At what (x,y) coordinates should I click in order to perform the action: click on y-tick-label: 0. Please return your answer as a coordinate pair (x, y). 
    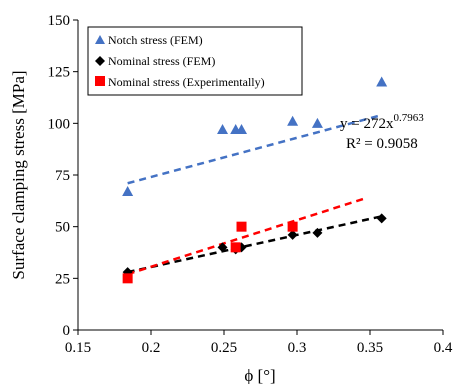
    Looking at the image, I should click on (67, 331).